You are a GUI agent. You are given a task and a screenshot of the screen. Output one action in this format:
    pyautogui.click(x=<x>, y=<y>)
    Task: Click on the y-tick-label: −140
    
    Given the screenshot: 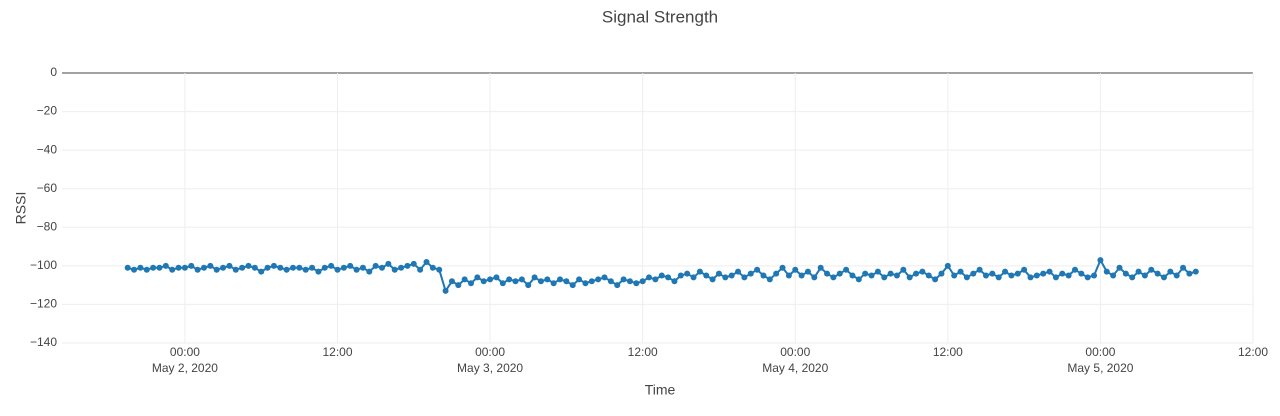 What is the action you would take?
    pyautogui.click(x=43, y=342)
    